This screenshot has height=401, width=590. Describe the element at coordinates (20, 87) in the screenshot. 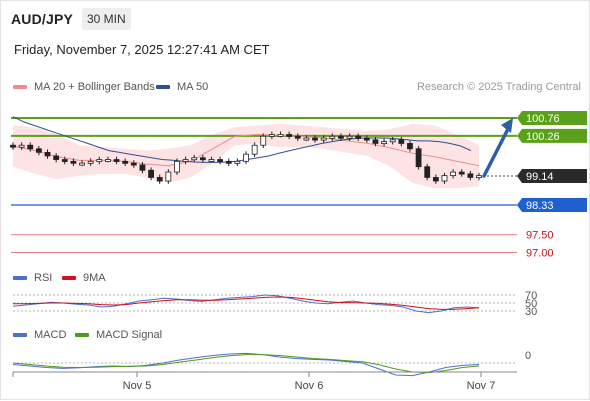

I see `bollinger-swatch` at that location.